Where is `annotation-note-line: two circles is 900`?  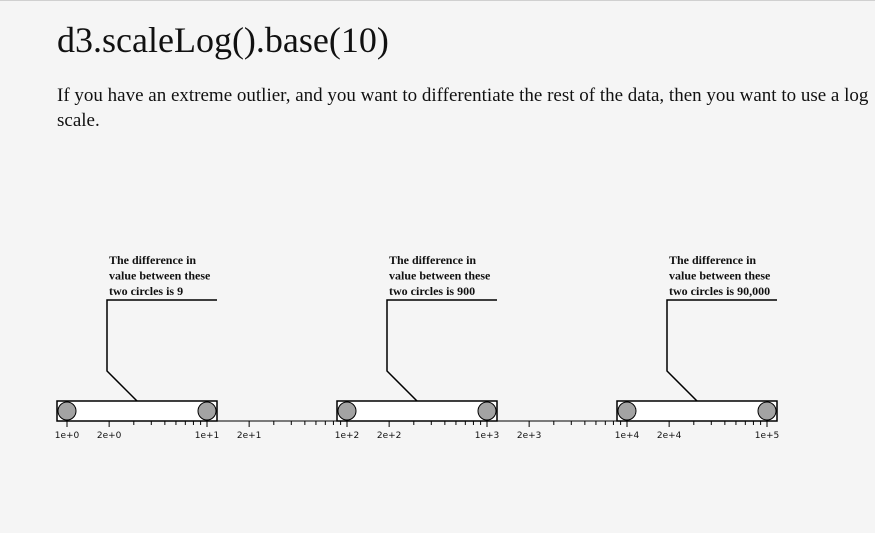 annotation-note-line: two circles is 900 is located at coordinates (432, 291).